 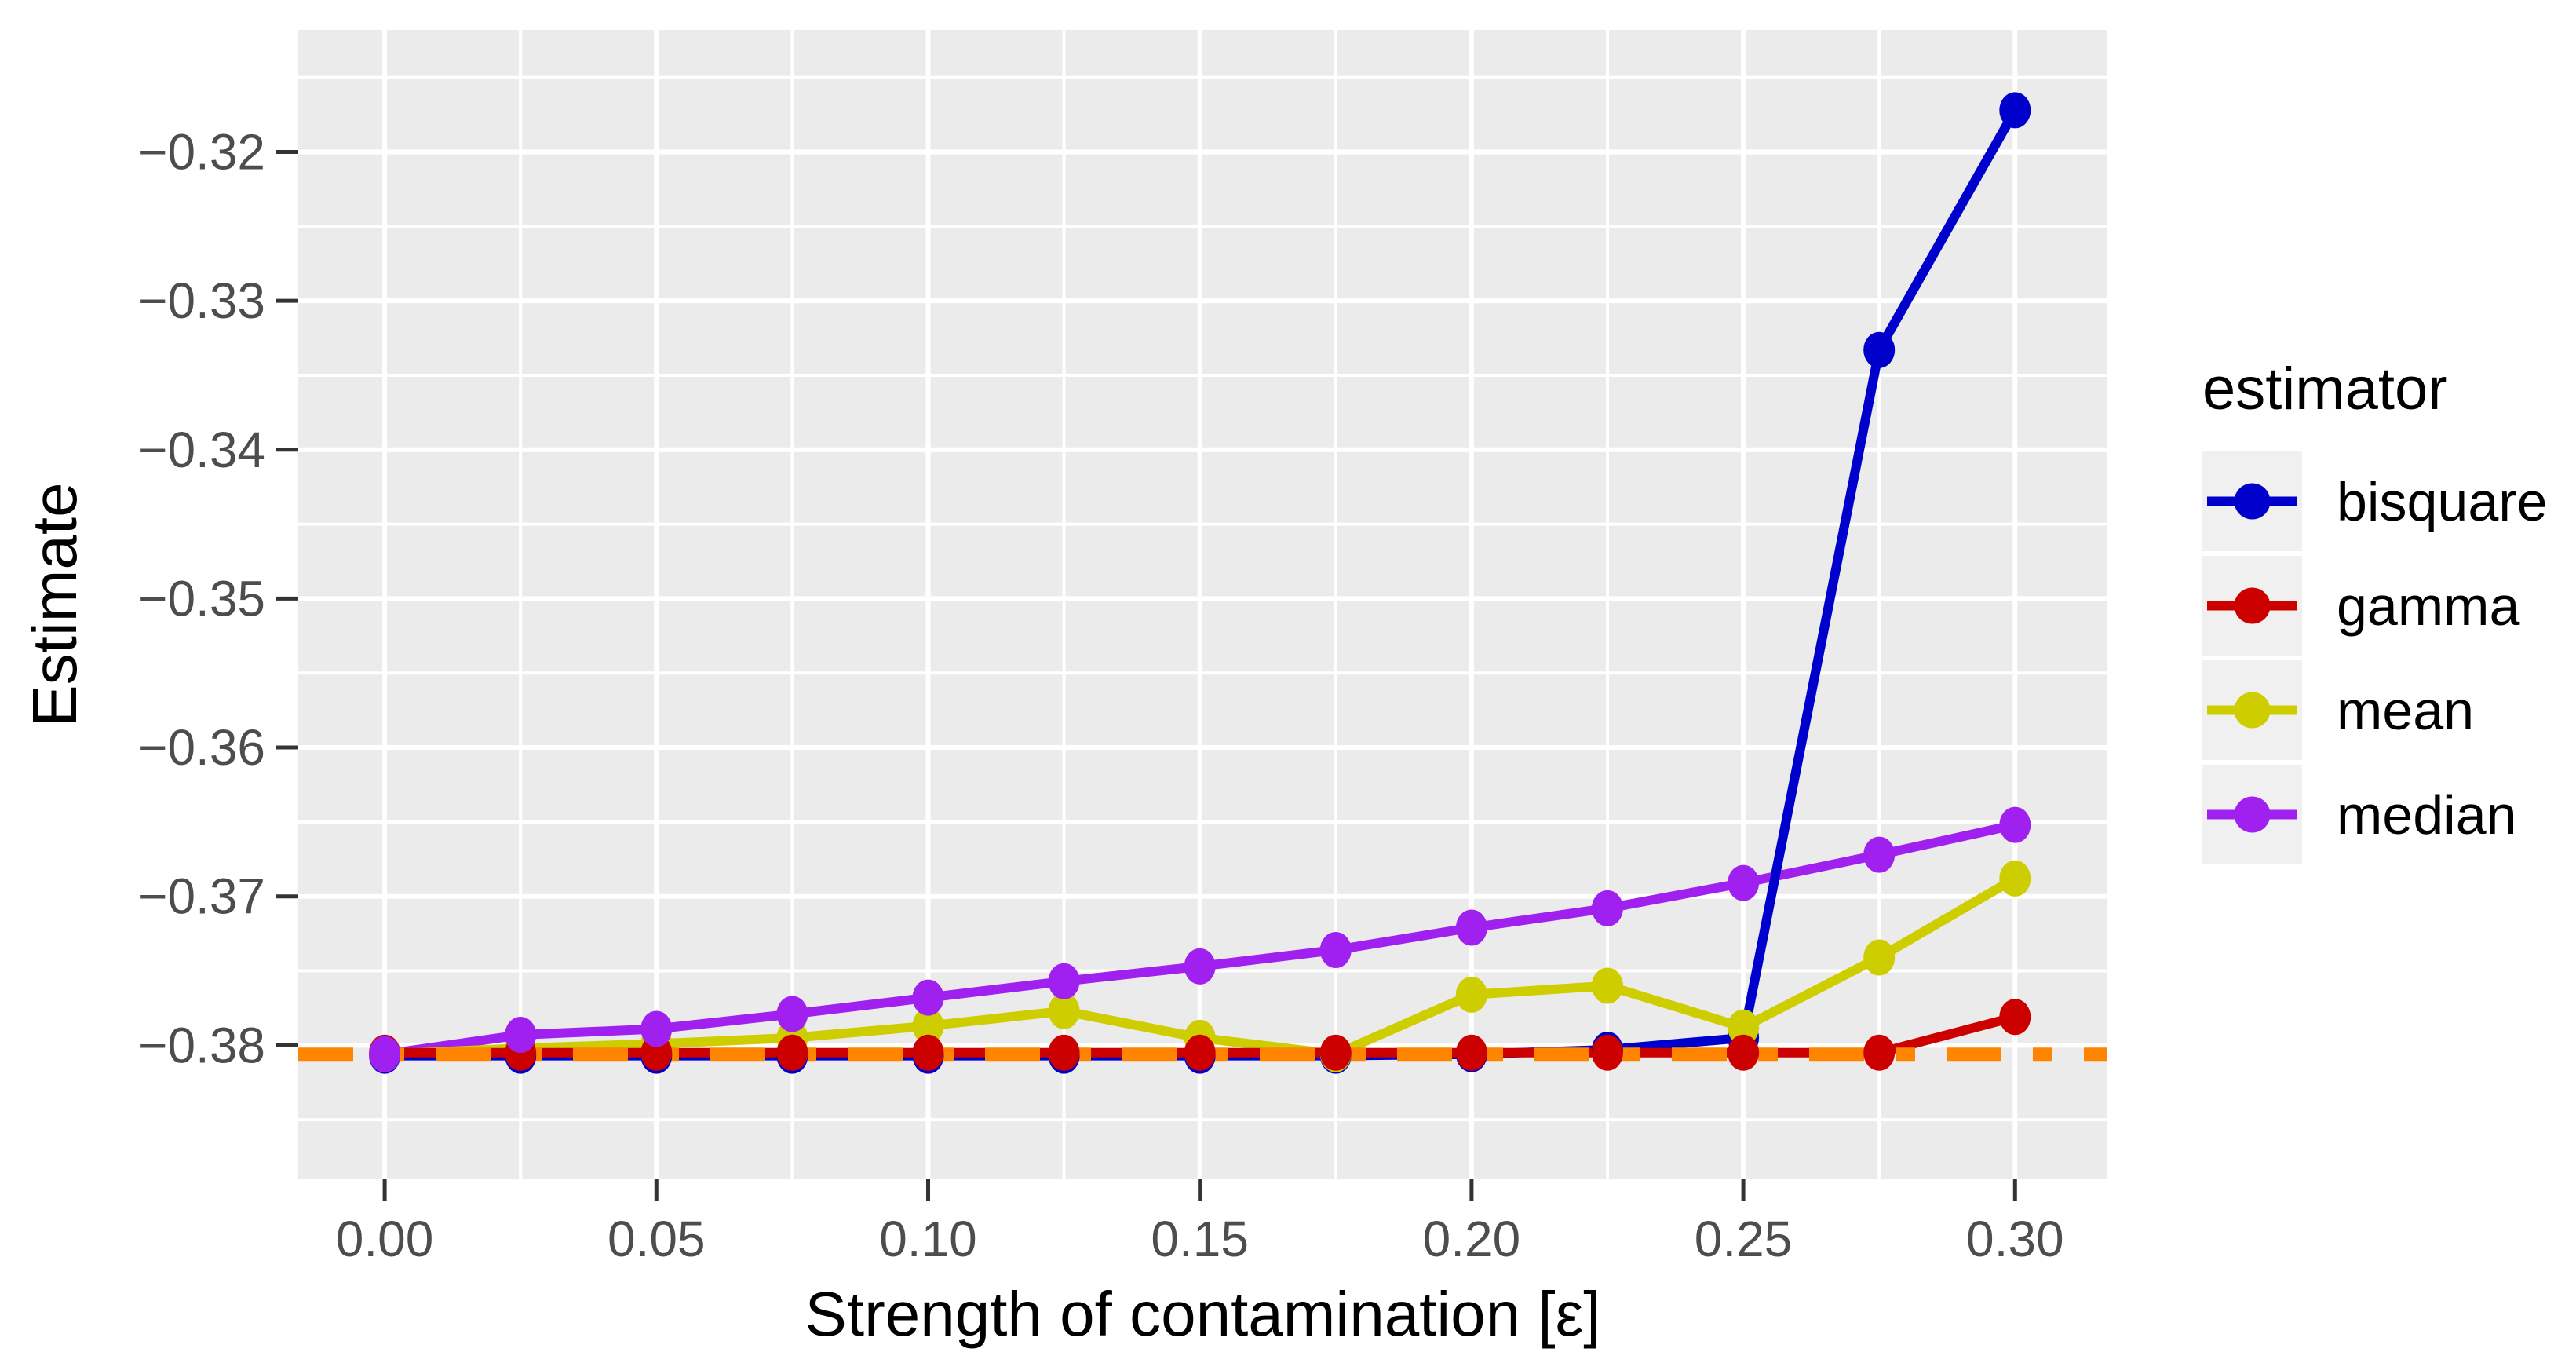 What do you see at coordinates (2427, 815) in the screenshot?
I see `legend-label-median: median` at bounding box center [2427, 815].